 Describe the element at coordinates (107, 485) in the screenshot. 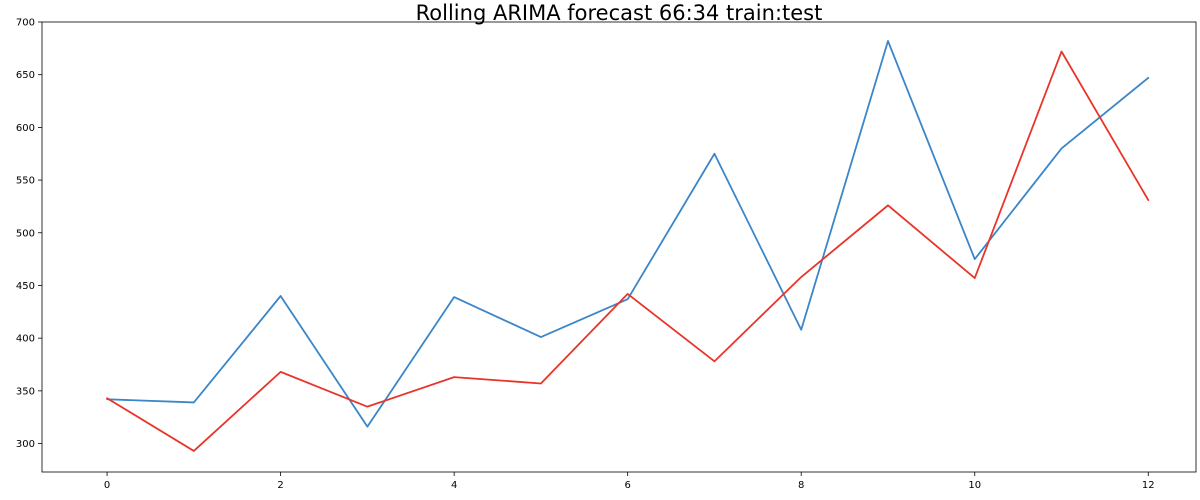

I see `x-tick-label: 0` at that location.